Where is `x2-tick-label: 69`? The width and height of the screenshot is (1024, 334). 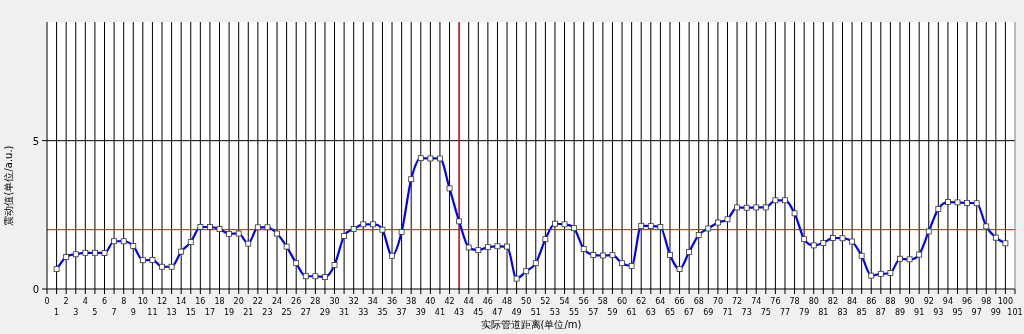
x2-tick-label: 69 is located at coordinates (708, 312).